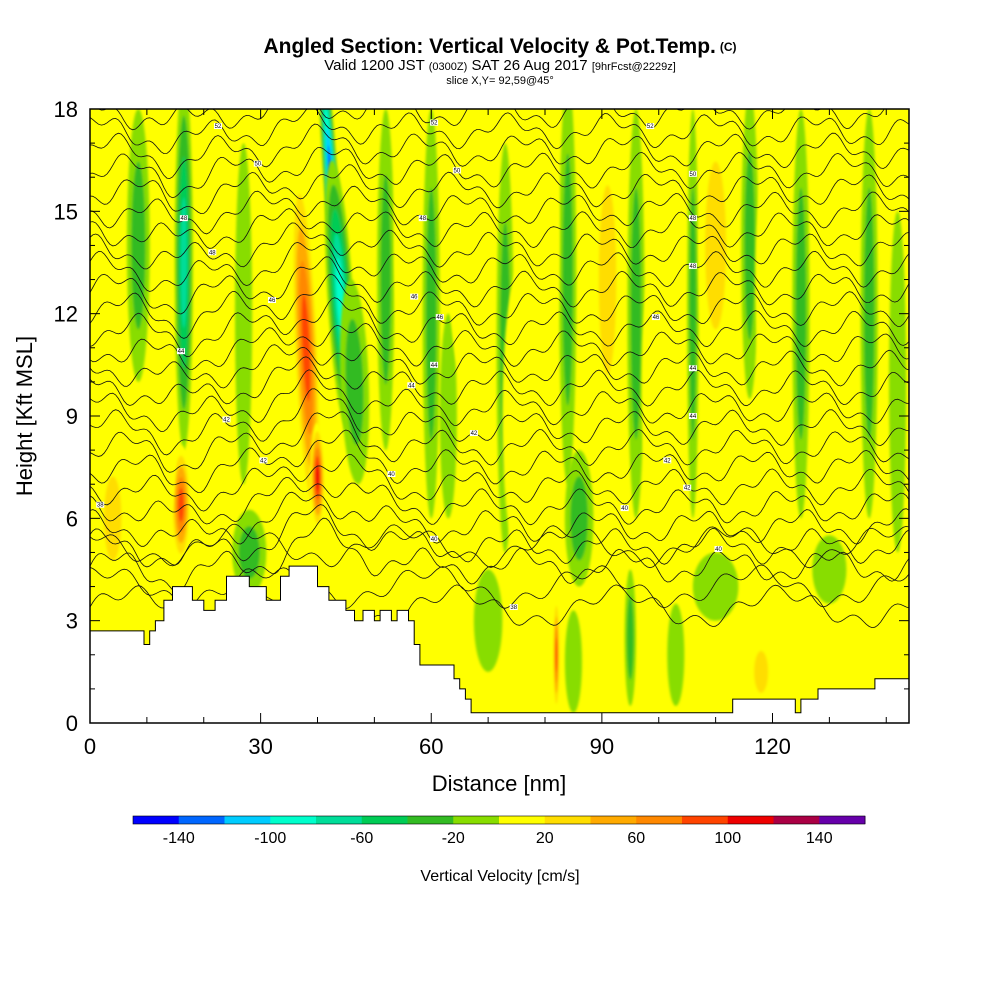  Describe the element at coordinates (500, 81) in the screenshot. I see `slice-info: slice X,Y= 92,59@45°` at that location.